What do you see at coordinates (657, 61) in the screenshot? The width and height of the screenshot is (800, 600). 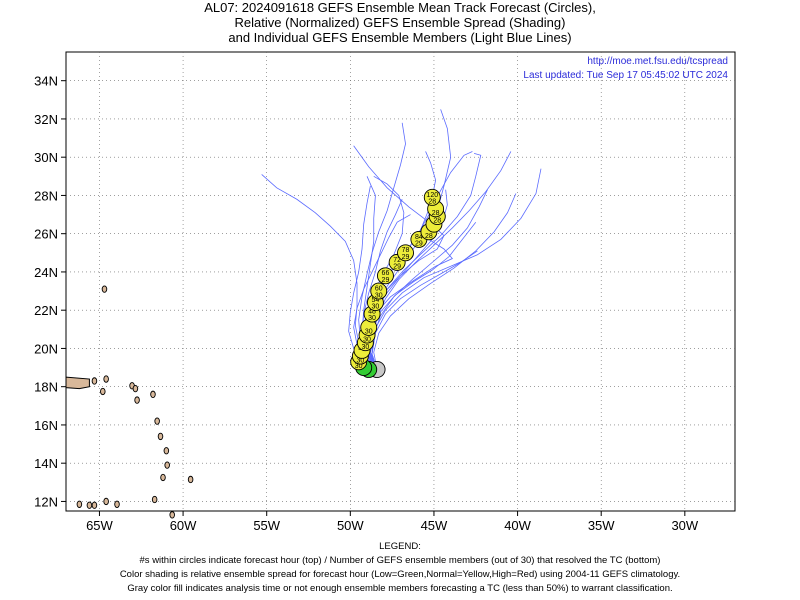 I see `source-url: http://moe.met.fsu.edu/tcspread` at bounding box center [657, 61].